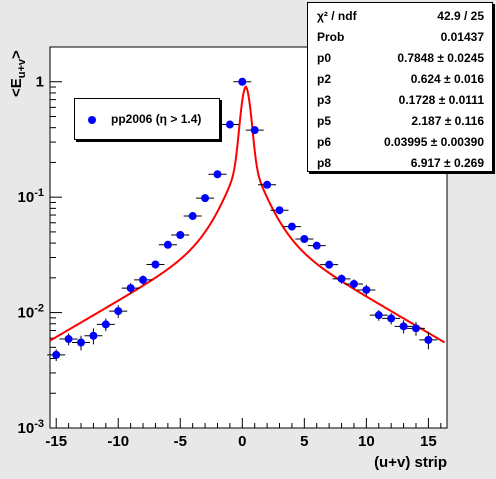 Image resolution: width=496 pixels, height=479 pixels. Describe the element at coordinates (31, 427) in the screenshot. I see `y-tick-label: 10⁻³` at that location.